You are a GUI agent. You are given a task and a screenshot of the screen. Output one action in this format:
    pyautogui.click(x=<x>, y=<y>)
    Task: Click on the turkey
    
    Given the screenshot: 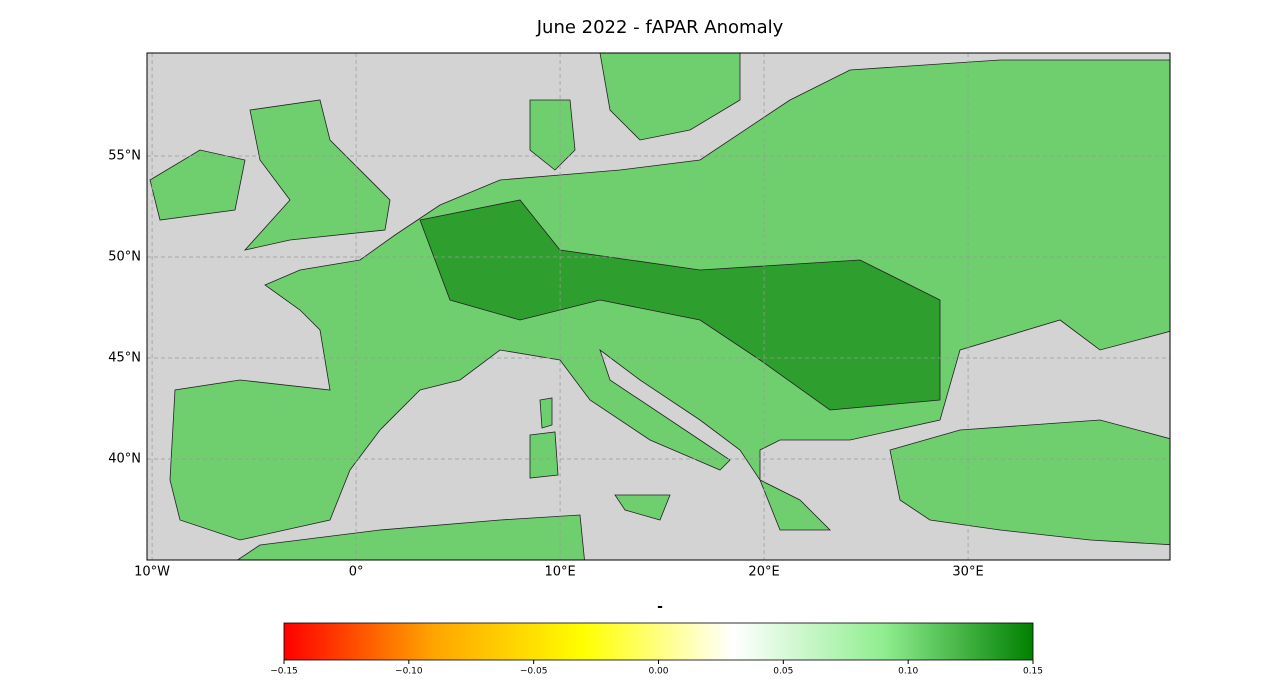 What is the action you would take?
    pyautogui.click(x=1029, y=482)
    